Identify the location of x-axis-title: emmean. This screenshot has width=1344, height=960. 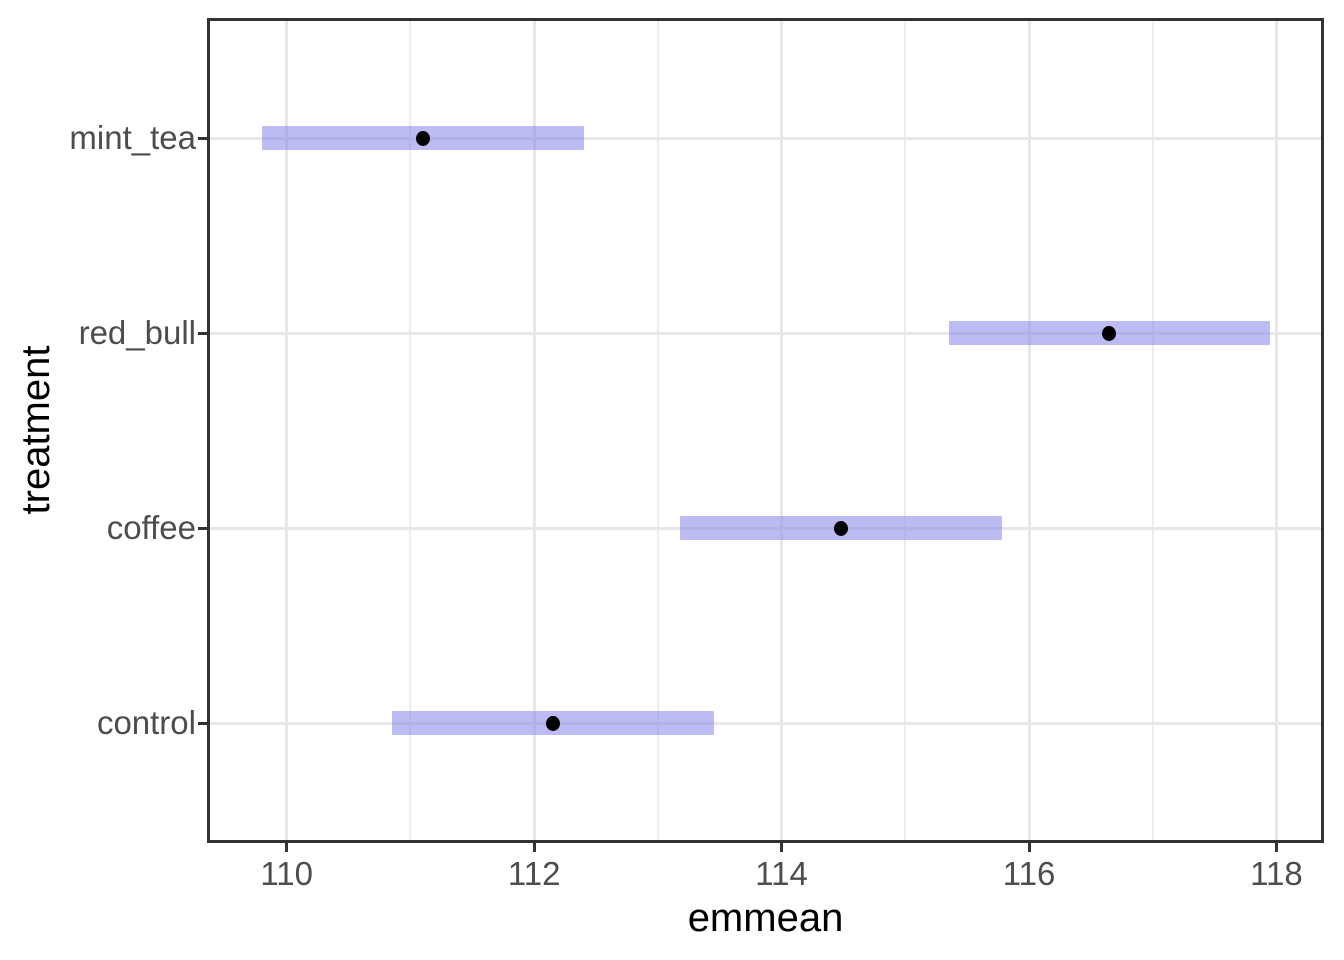
(765, 918).